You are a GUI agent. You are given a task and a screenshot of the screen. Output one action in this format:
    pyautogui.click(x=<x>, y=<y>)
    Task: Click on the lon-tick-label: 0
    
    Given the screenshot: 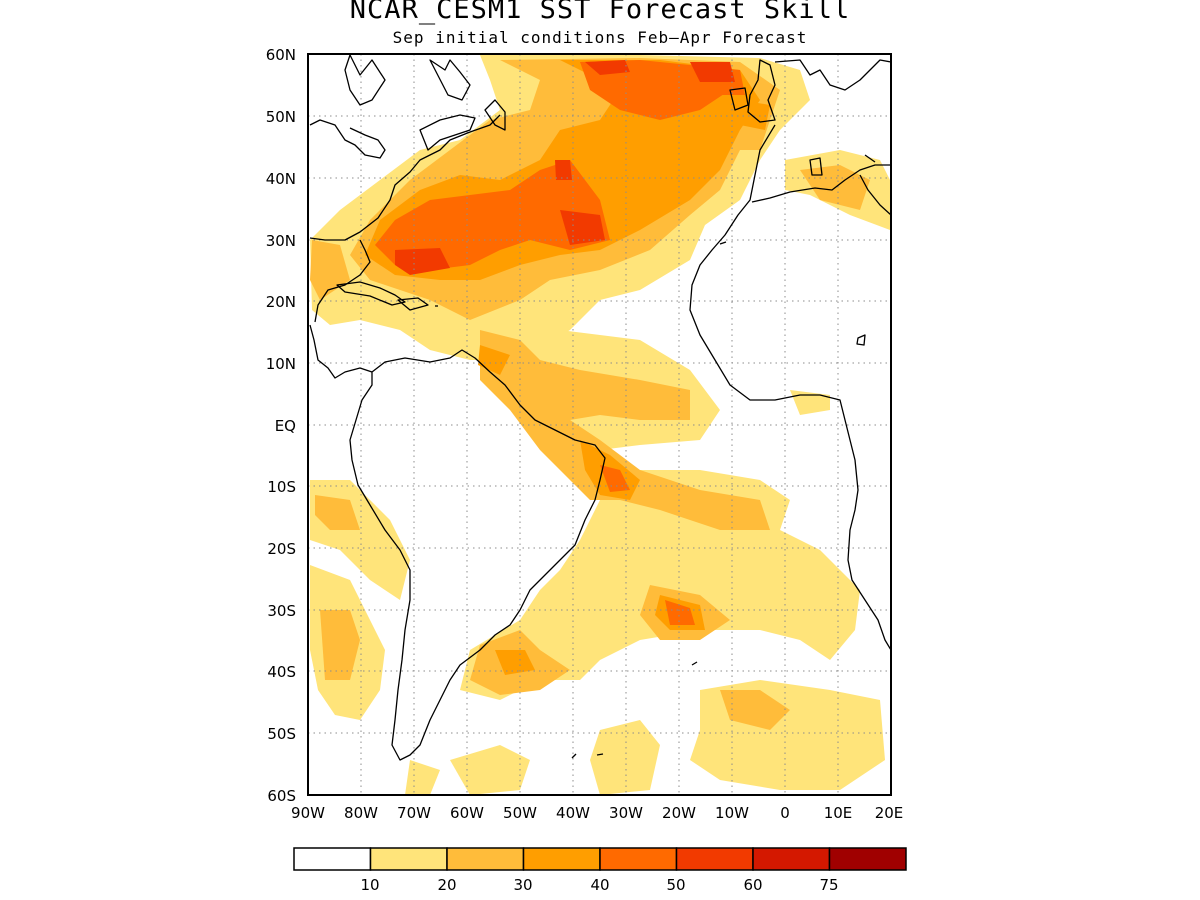 What is the action you would take?
    pyautogui.click(x=785, y=813)
    